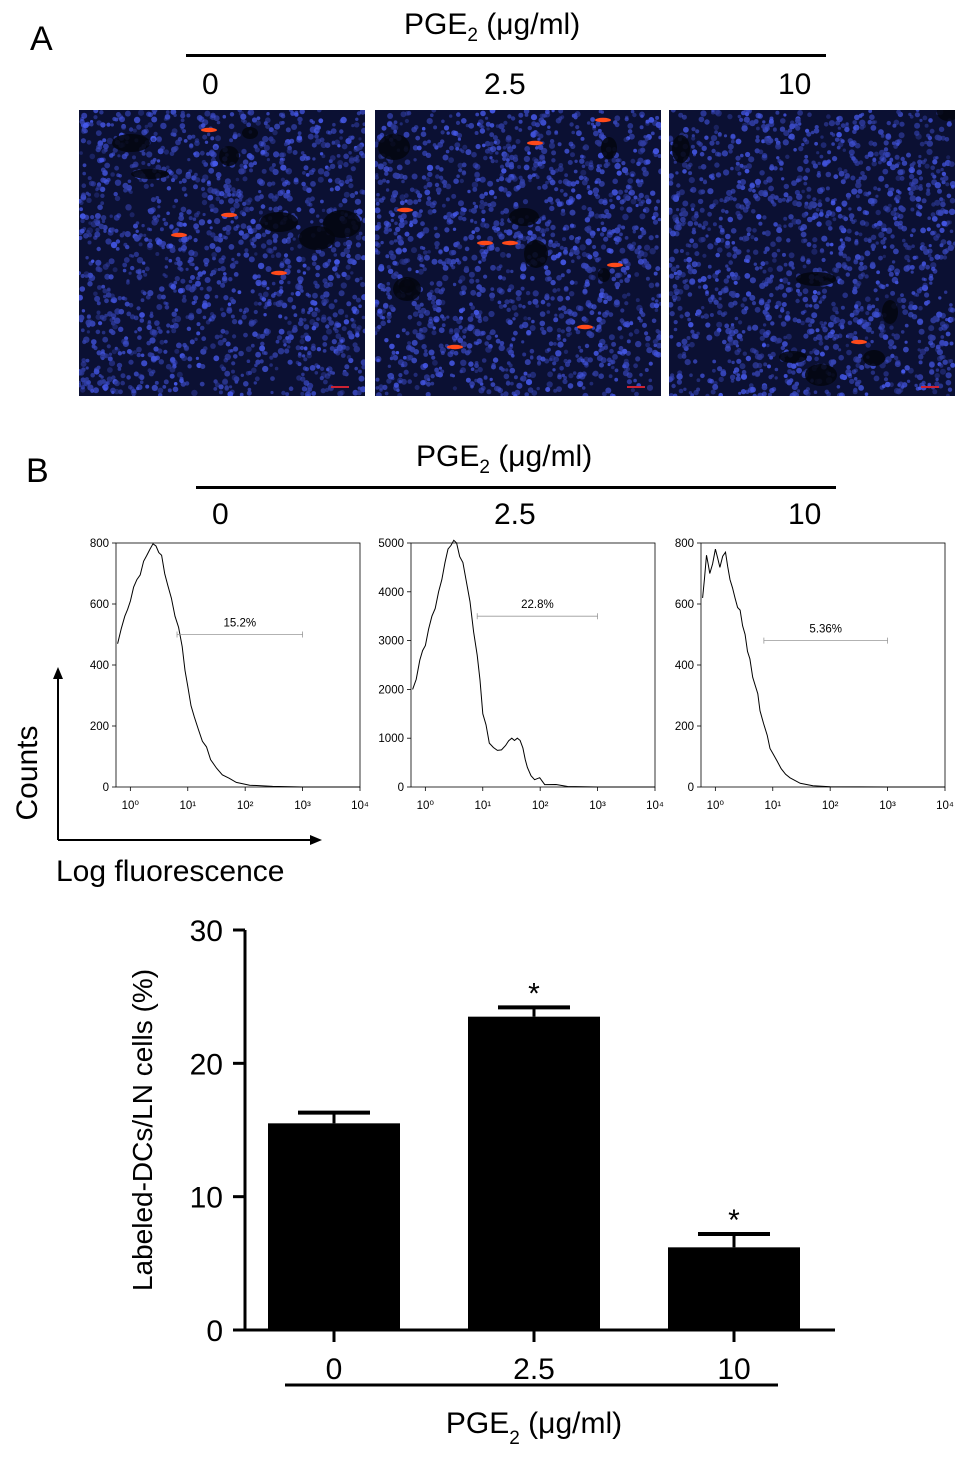 The image size is (969, 1459). I want to click on y-tick-label: 2000, so click(391, 690).